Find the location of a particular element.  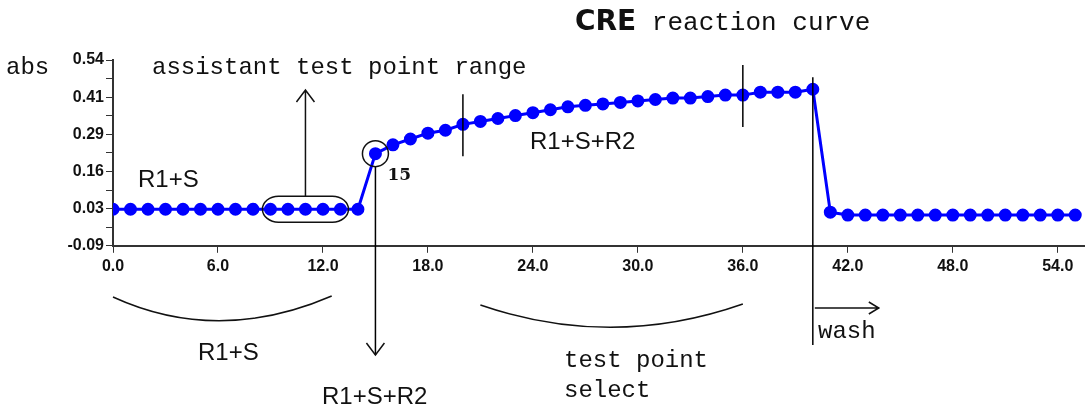

annotation: R1+S+R2 is located at coordinates (583, 141).